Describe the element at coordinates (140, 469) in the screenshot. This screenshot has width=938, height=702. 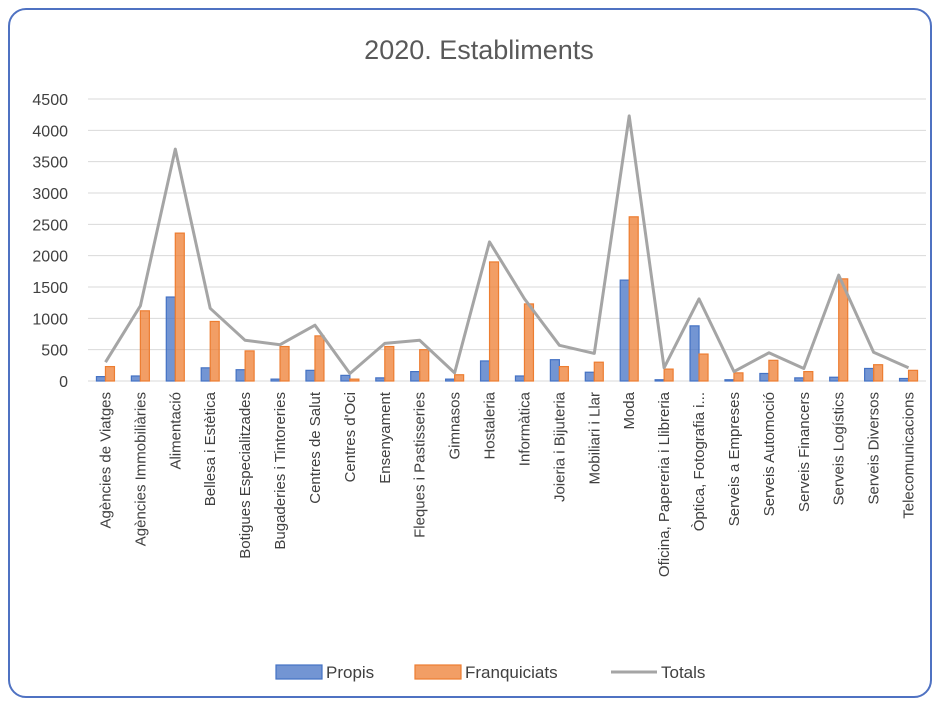
I see `x-tick-label: Agències Immobiliàries` at that location.